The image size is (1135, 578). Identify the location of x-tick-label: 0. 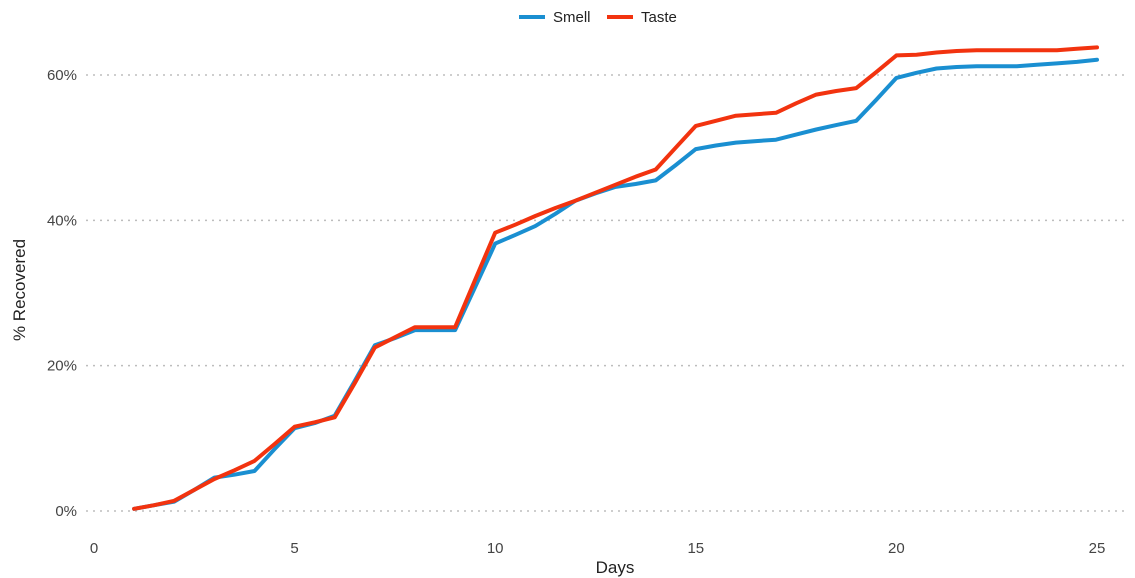
(94, 548).